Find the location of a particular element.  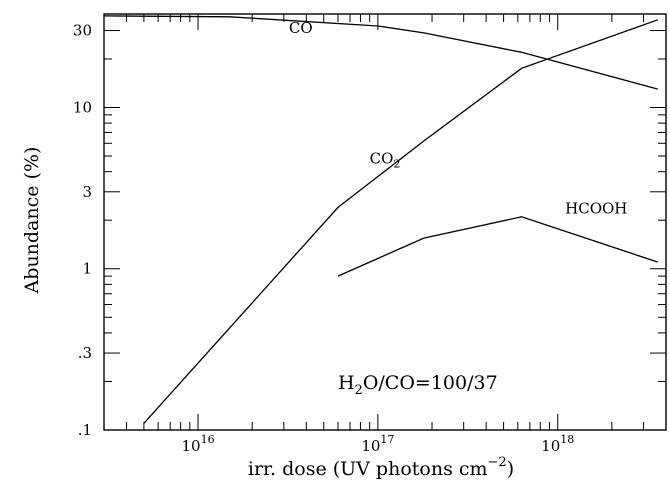

series-label: CO is located at coordinates (301, 28).